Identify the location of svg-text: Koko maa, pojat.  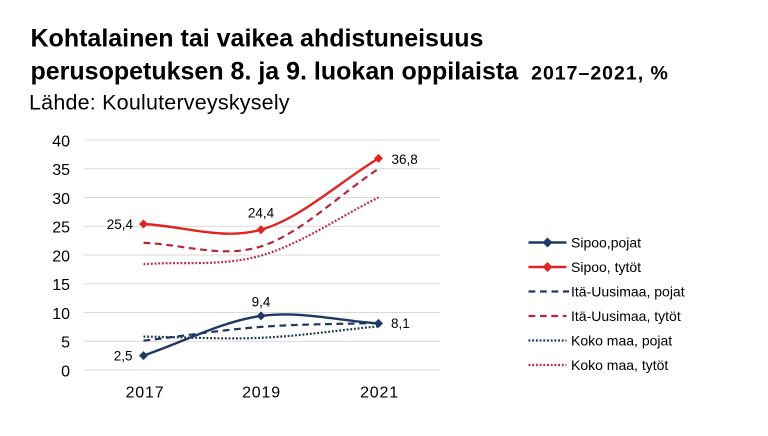
(621, 340).